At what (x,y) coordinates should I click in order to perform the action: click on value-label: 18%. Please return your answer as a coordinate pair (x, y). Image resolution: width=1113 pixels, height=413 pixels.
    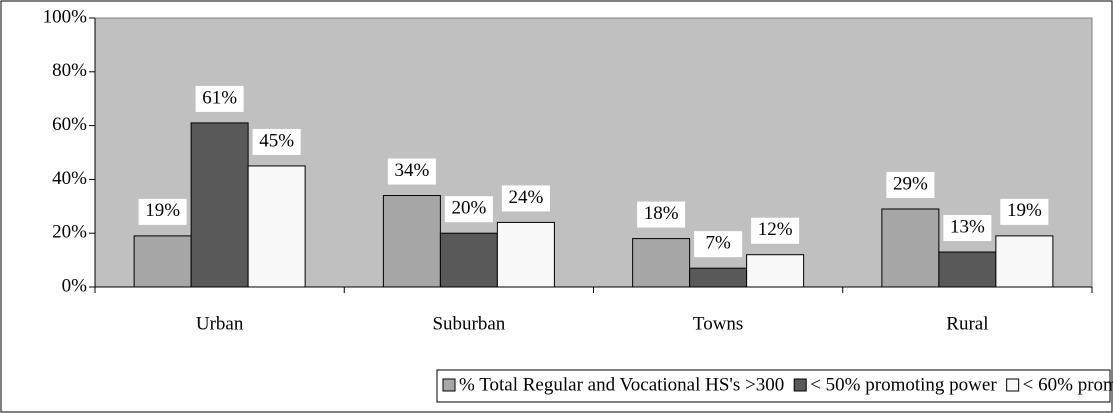
    Looking at the image, I should click on (661, 213).